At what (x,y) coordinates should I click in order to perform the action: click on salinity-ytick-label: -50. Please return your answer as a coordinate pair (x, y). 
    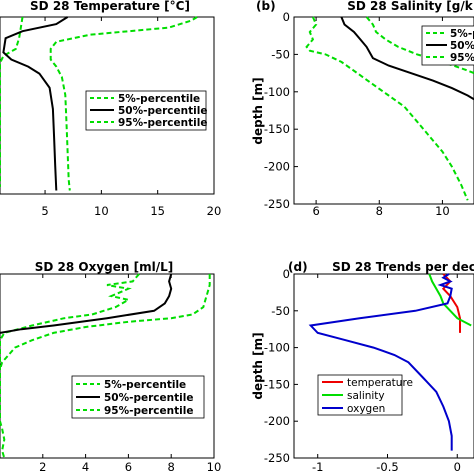
    Looking at the image, I should click on (280, 54).